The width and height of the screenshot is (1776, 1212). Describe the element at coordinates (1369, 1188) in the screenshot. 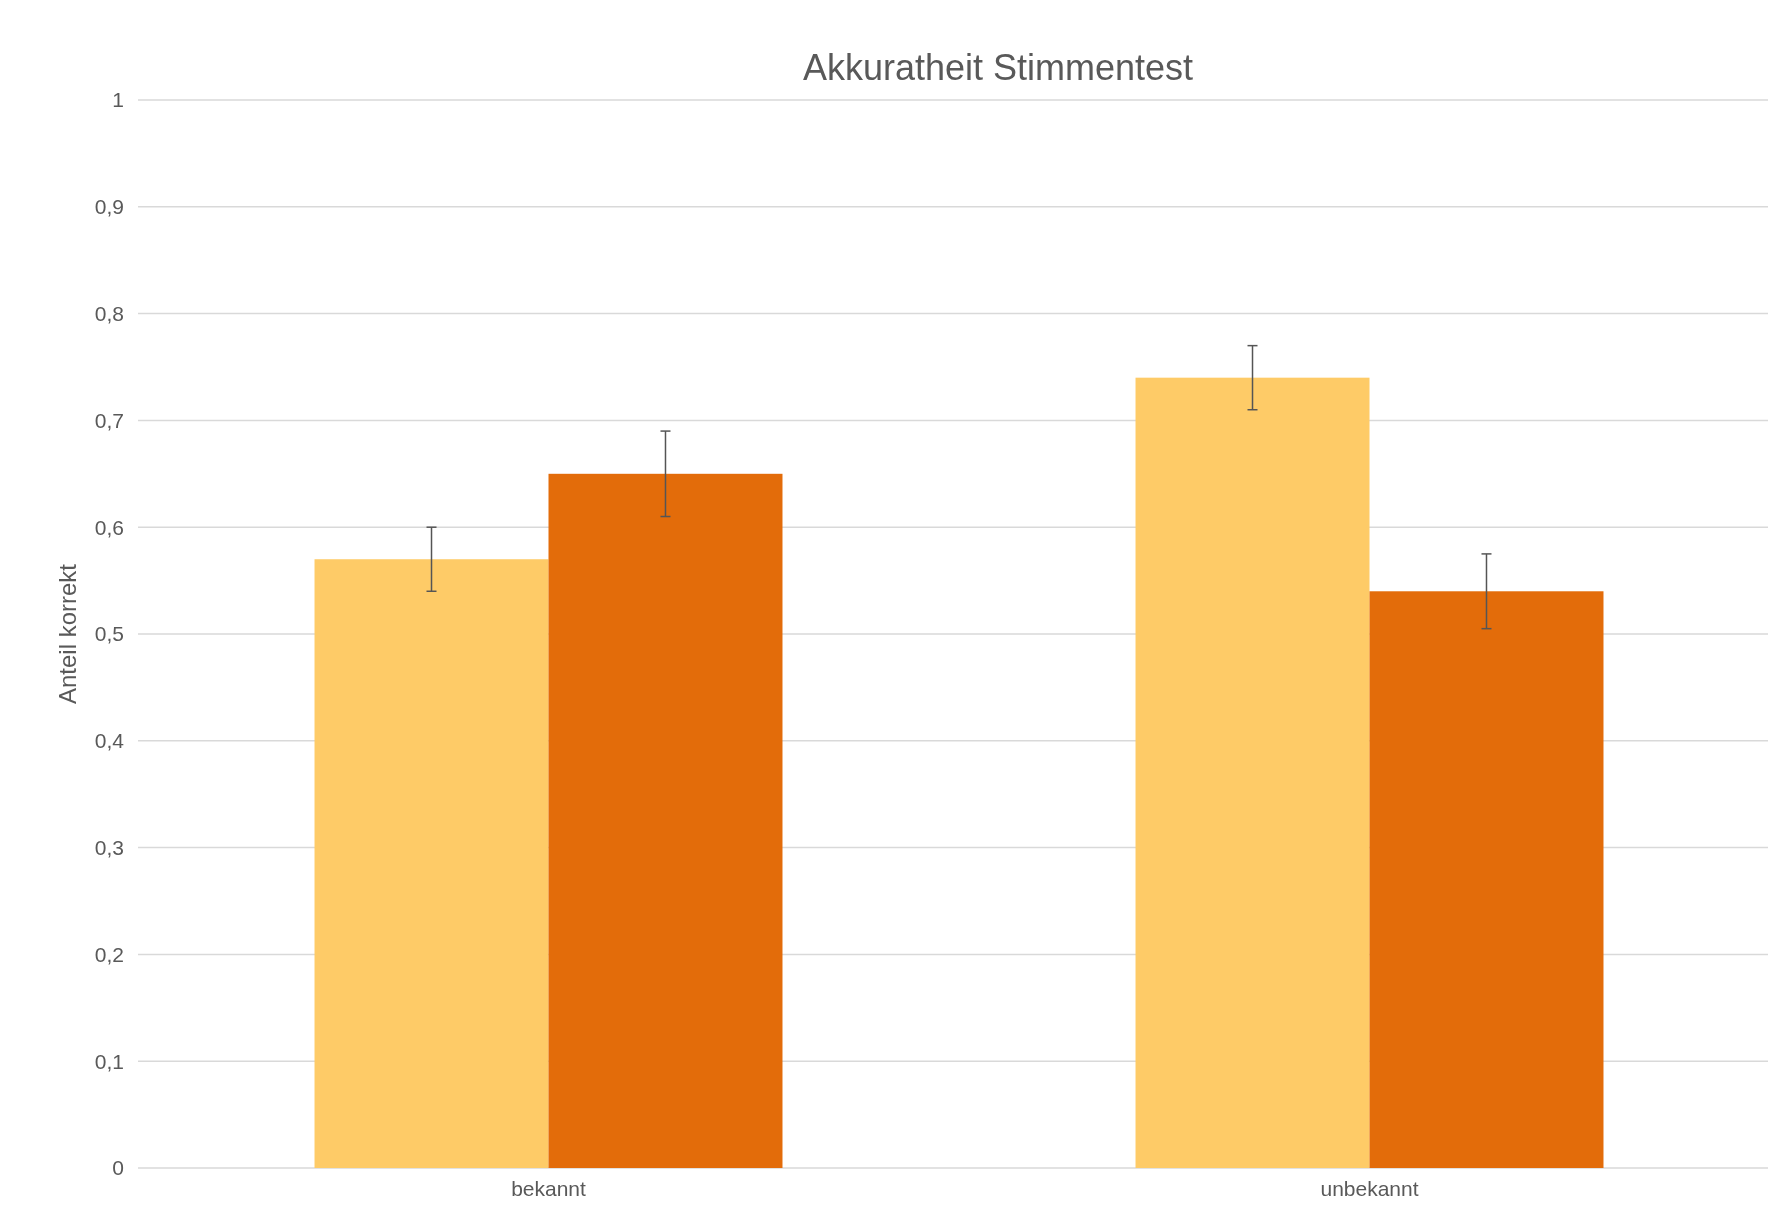

I see `x-tick-label: unbekannt` at that location.